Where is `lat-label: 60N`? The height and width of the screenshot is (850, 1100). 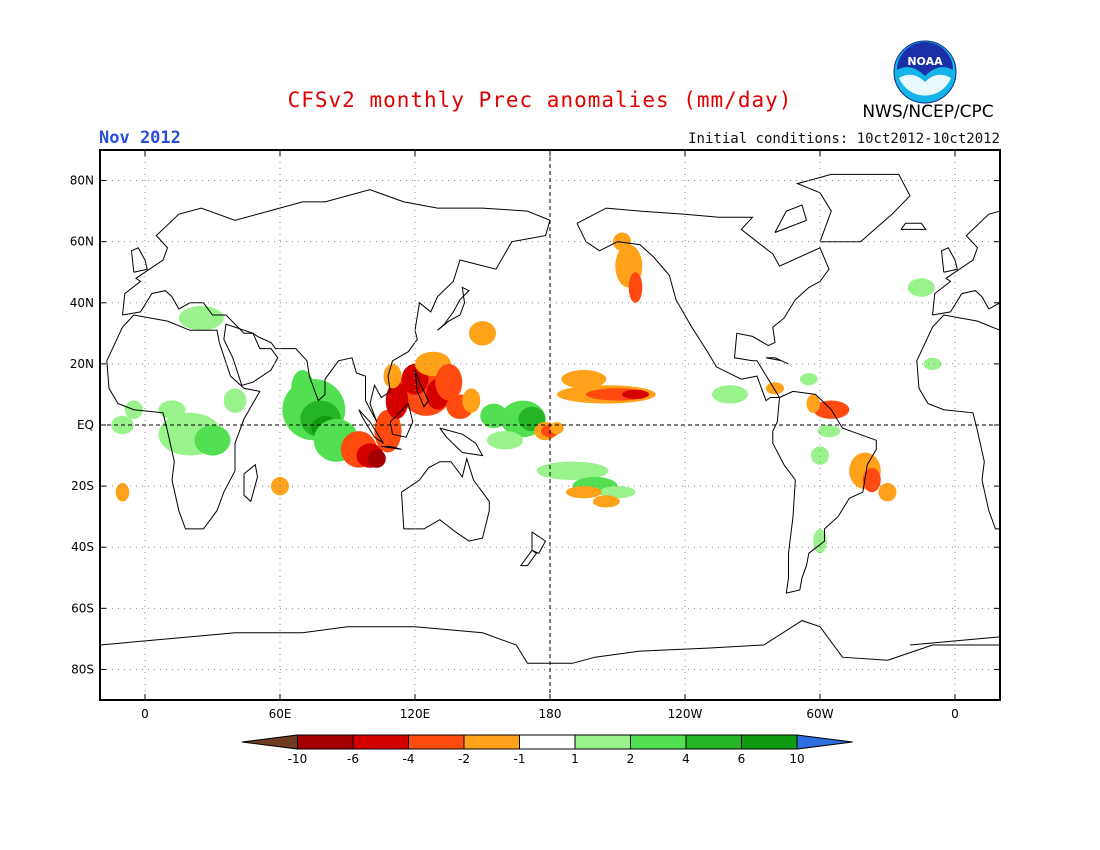
lat-label: 60N is located at coordinates (82, 242).